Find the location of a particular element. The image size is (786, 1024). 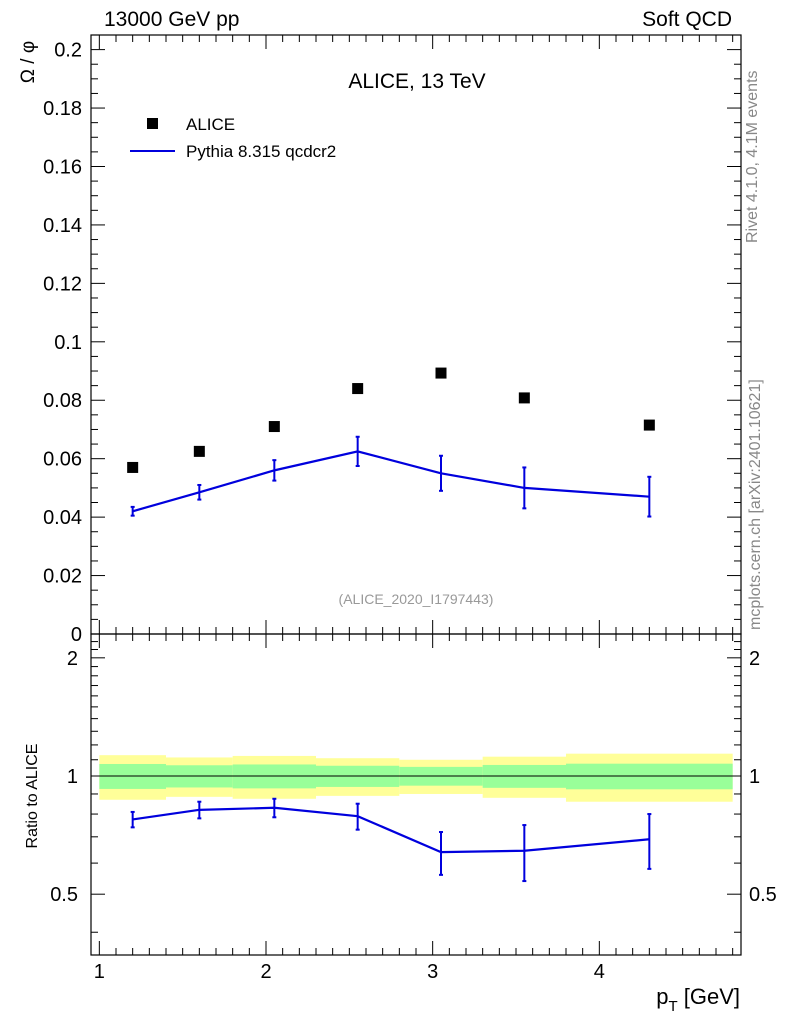

analysis-watermark: (ALICE_2020_I1797443) is located at coordinates (416, 599).